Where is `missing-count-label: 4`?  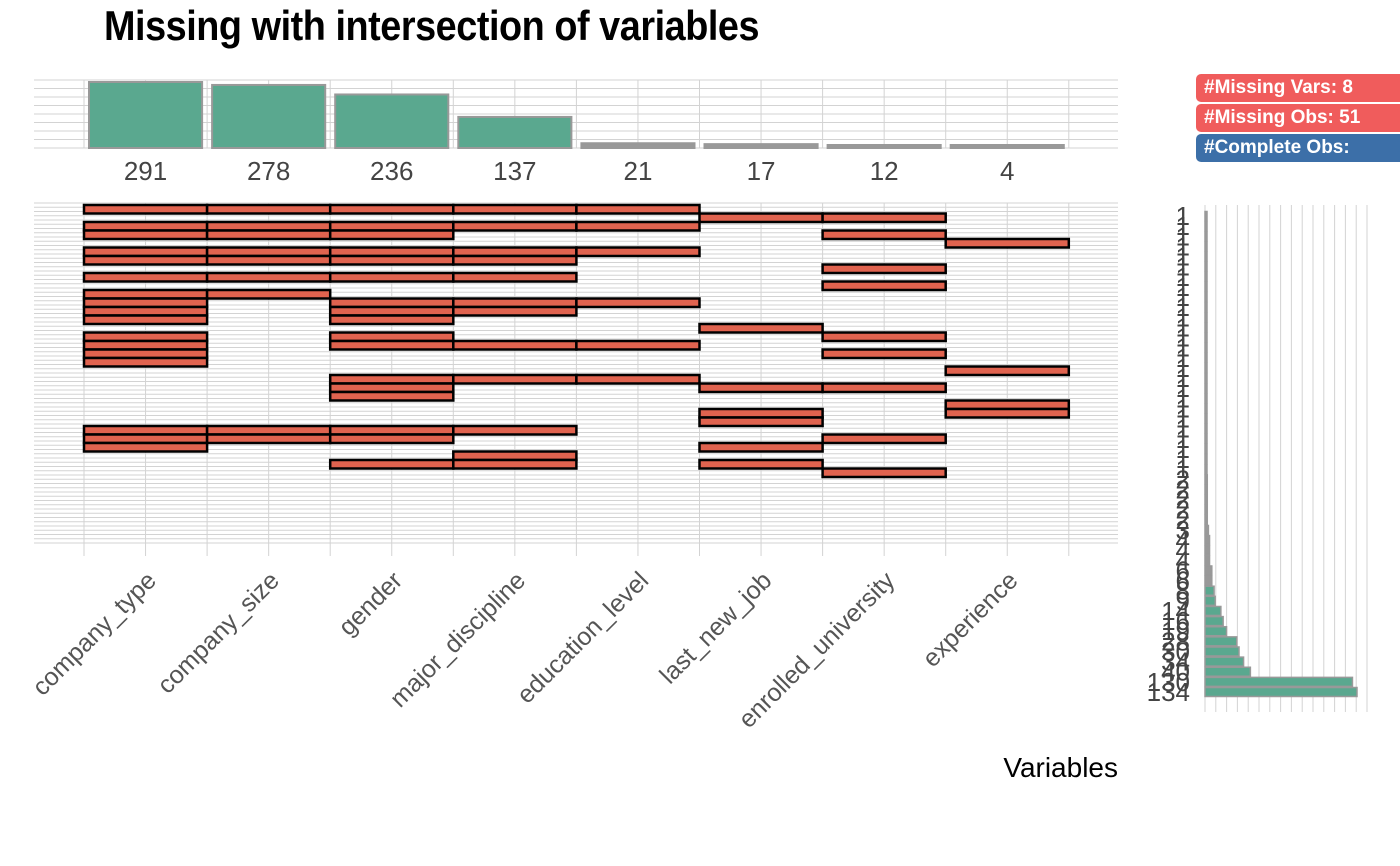 missing-count-label: 4 is located at coordinates (1007, 171).